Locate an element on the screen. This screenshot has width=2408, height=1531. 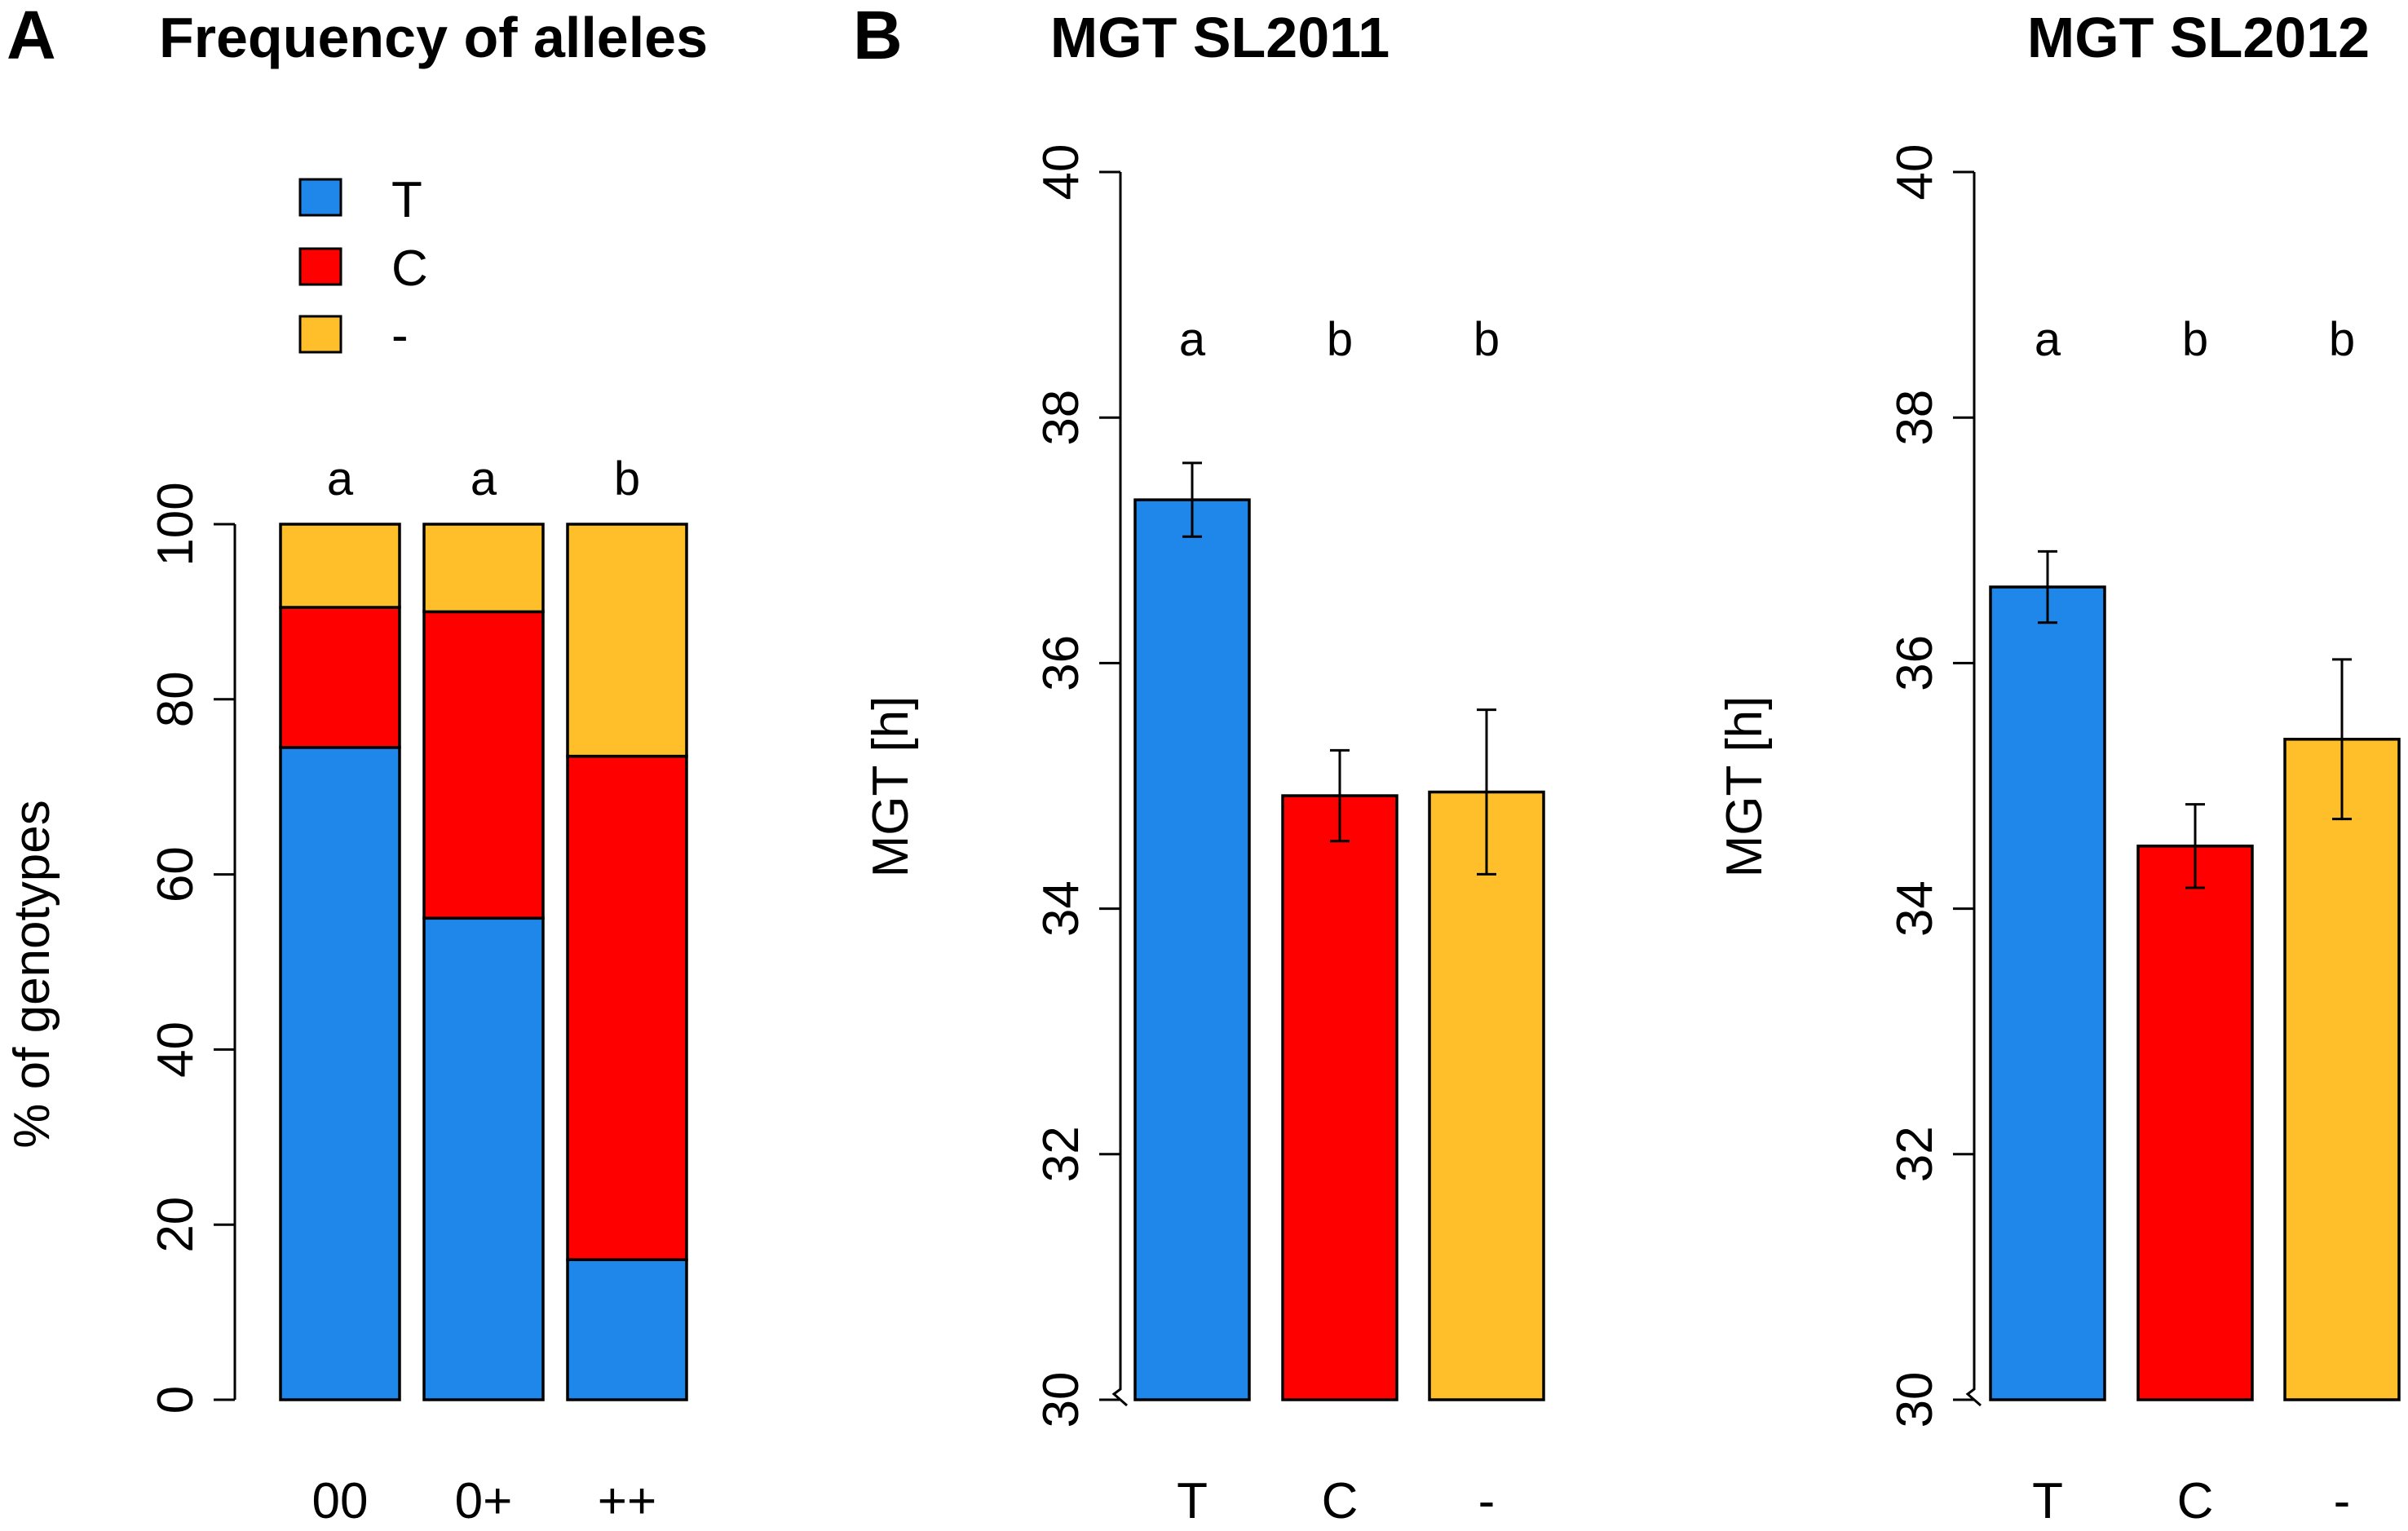
y-axis-sl2012 is located at coordinates (1973, 789).